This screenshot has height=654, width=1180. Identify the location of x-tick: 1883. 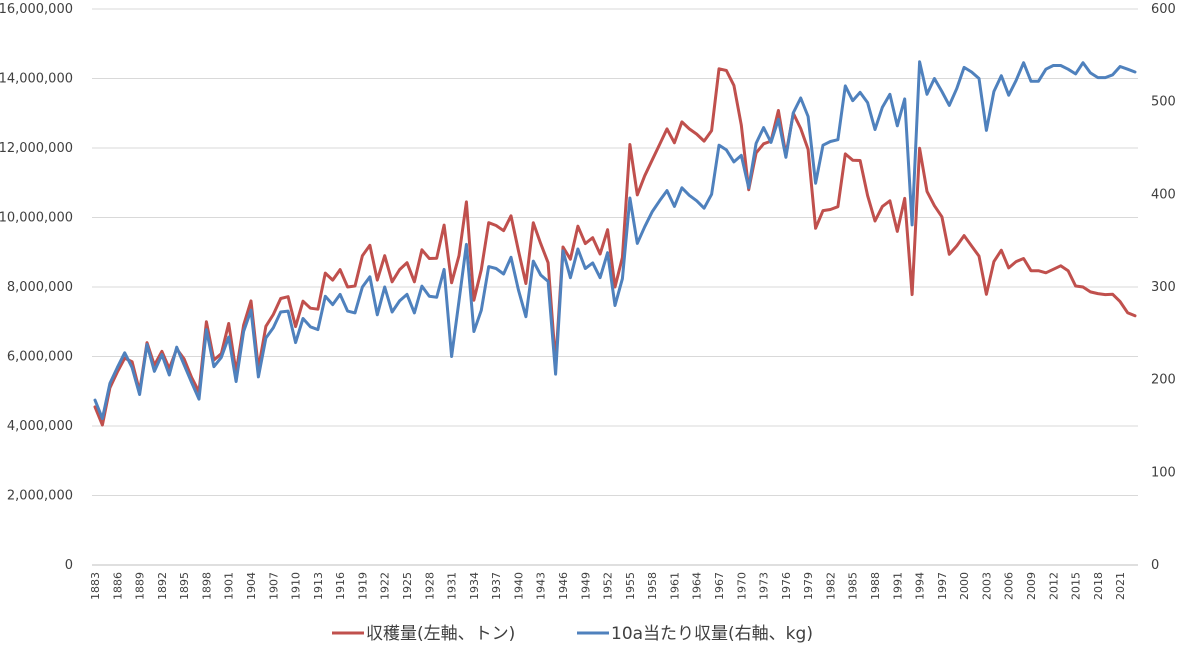
(95, 586).